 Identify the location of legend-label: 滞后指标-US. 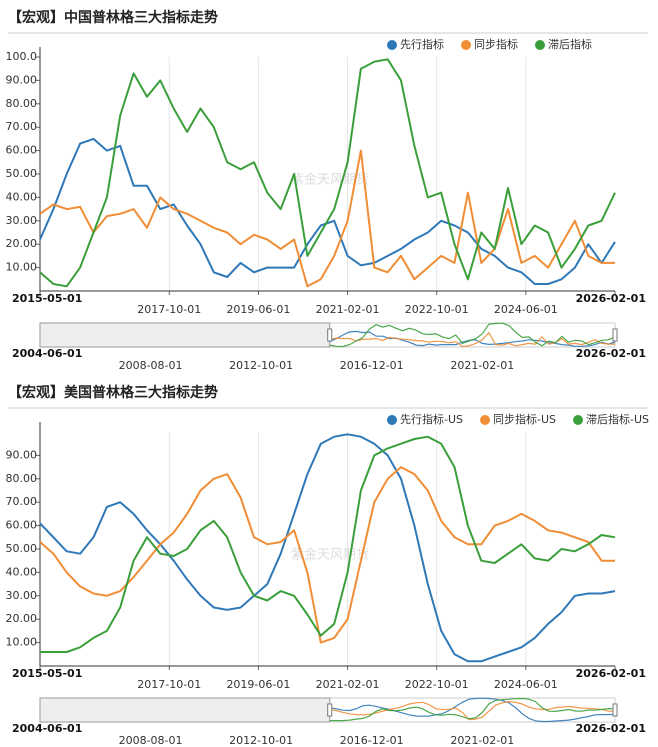
(617, 419).